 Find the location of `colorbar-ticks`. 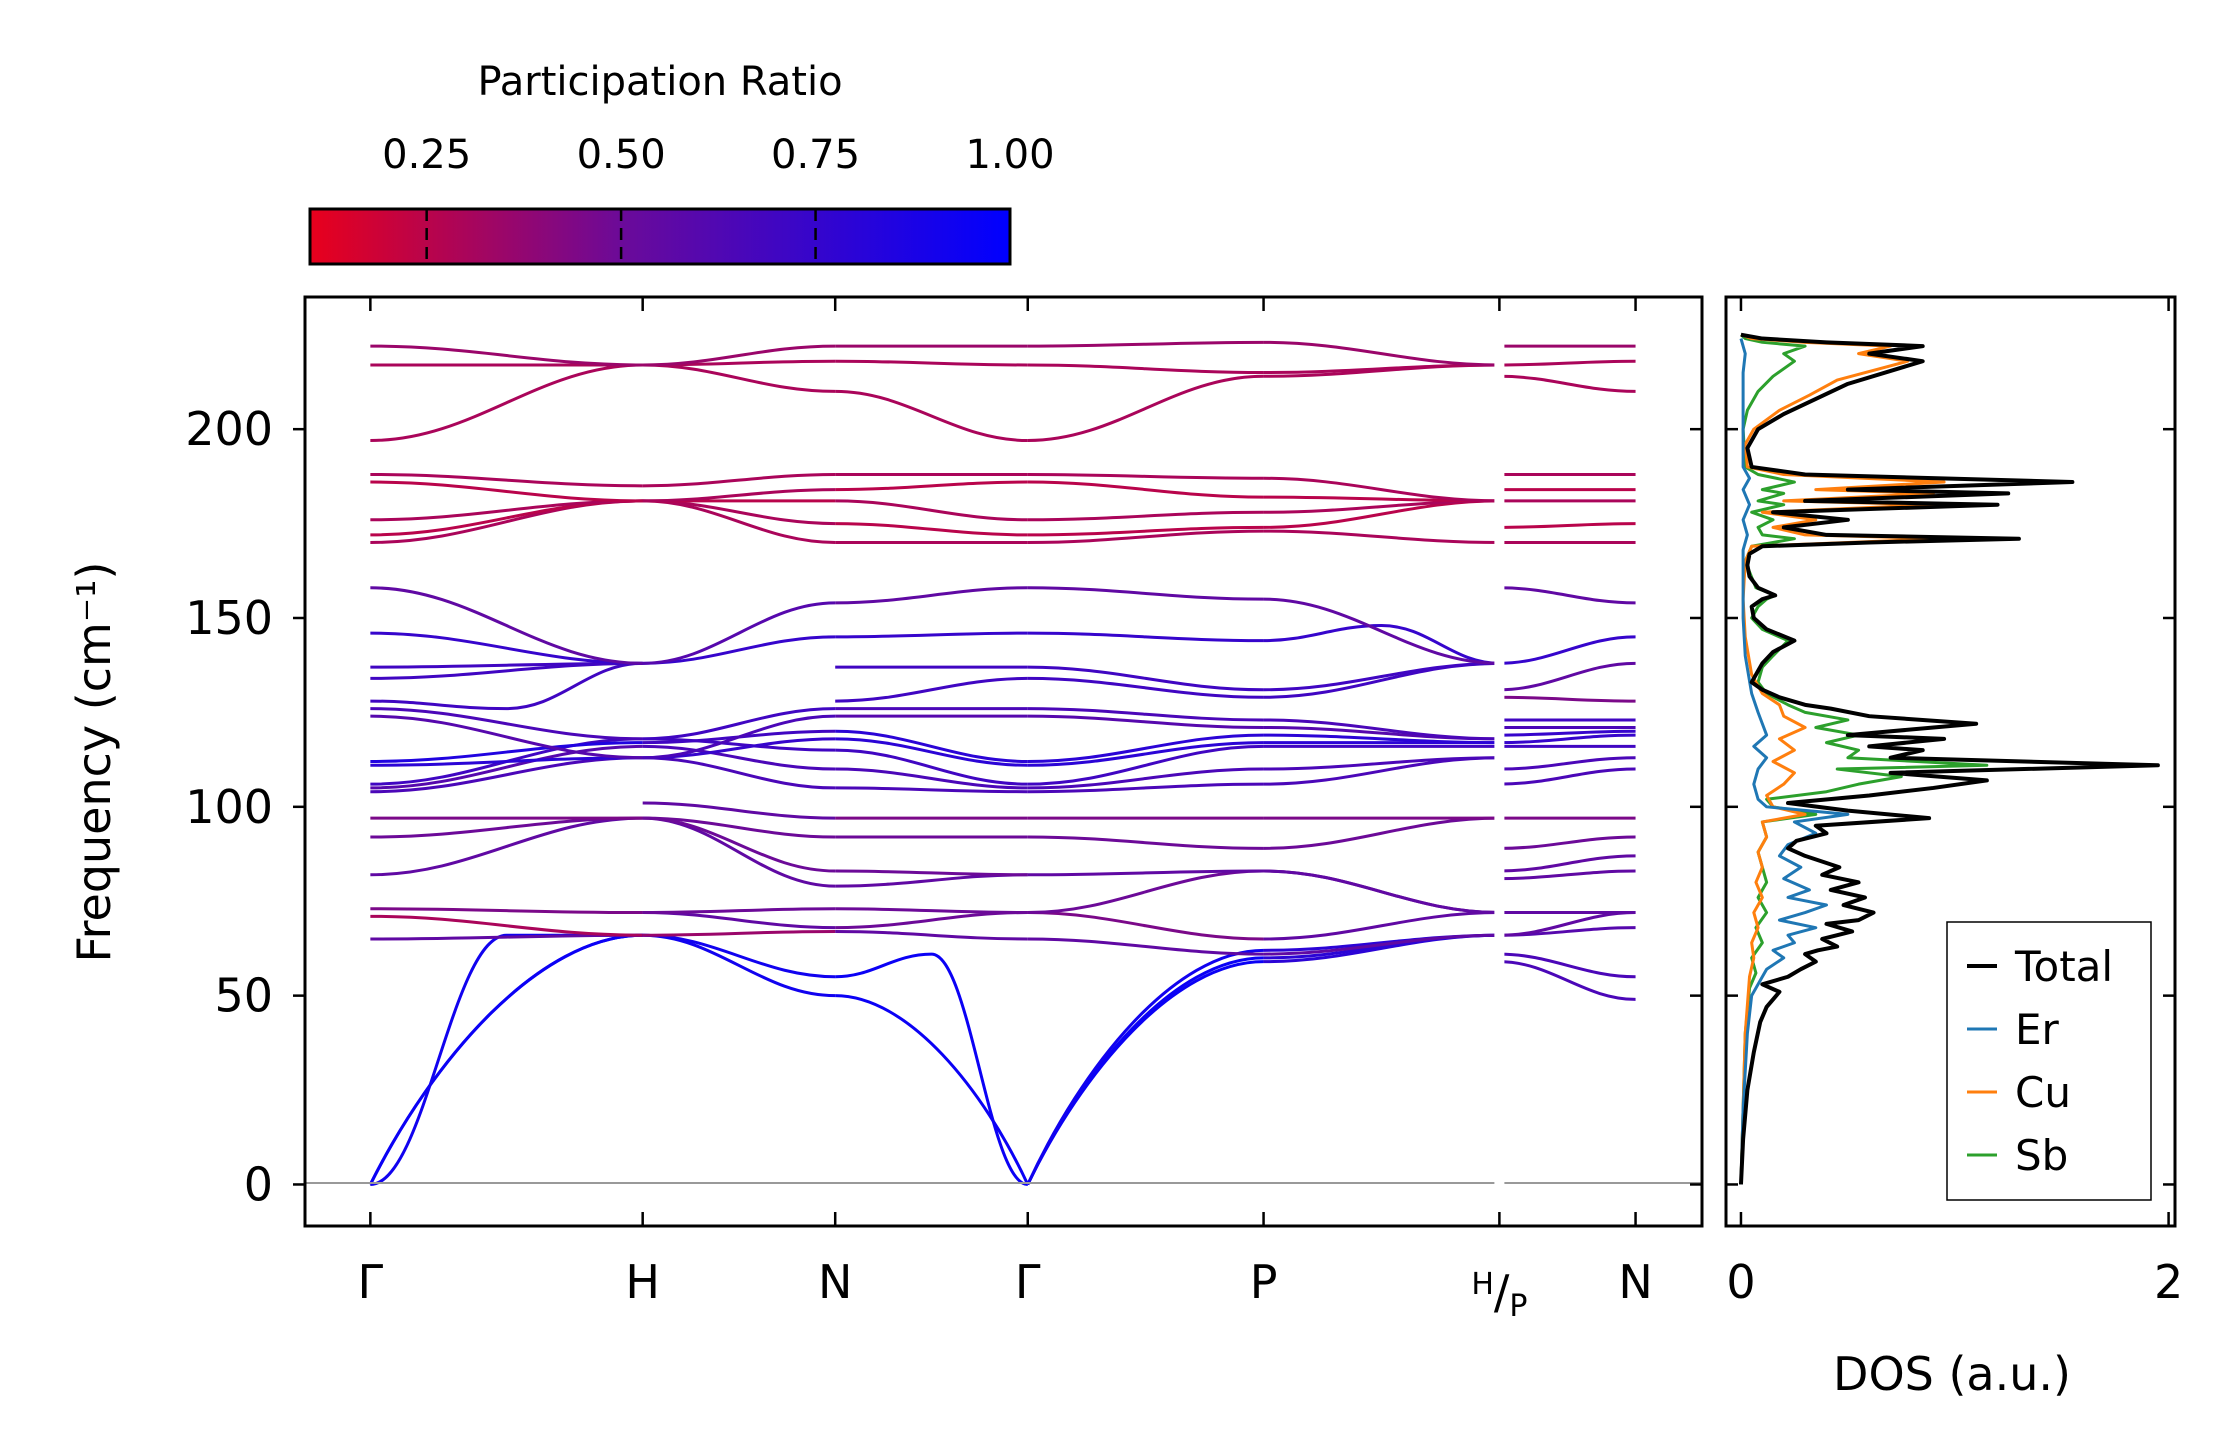

colorbar-ticks is located at coordinates (621, 236).